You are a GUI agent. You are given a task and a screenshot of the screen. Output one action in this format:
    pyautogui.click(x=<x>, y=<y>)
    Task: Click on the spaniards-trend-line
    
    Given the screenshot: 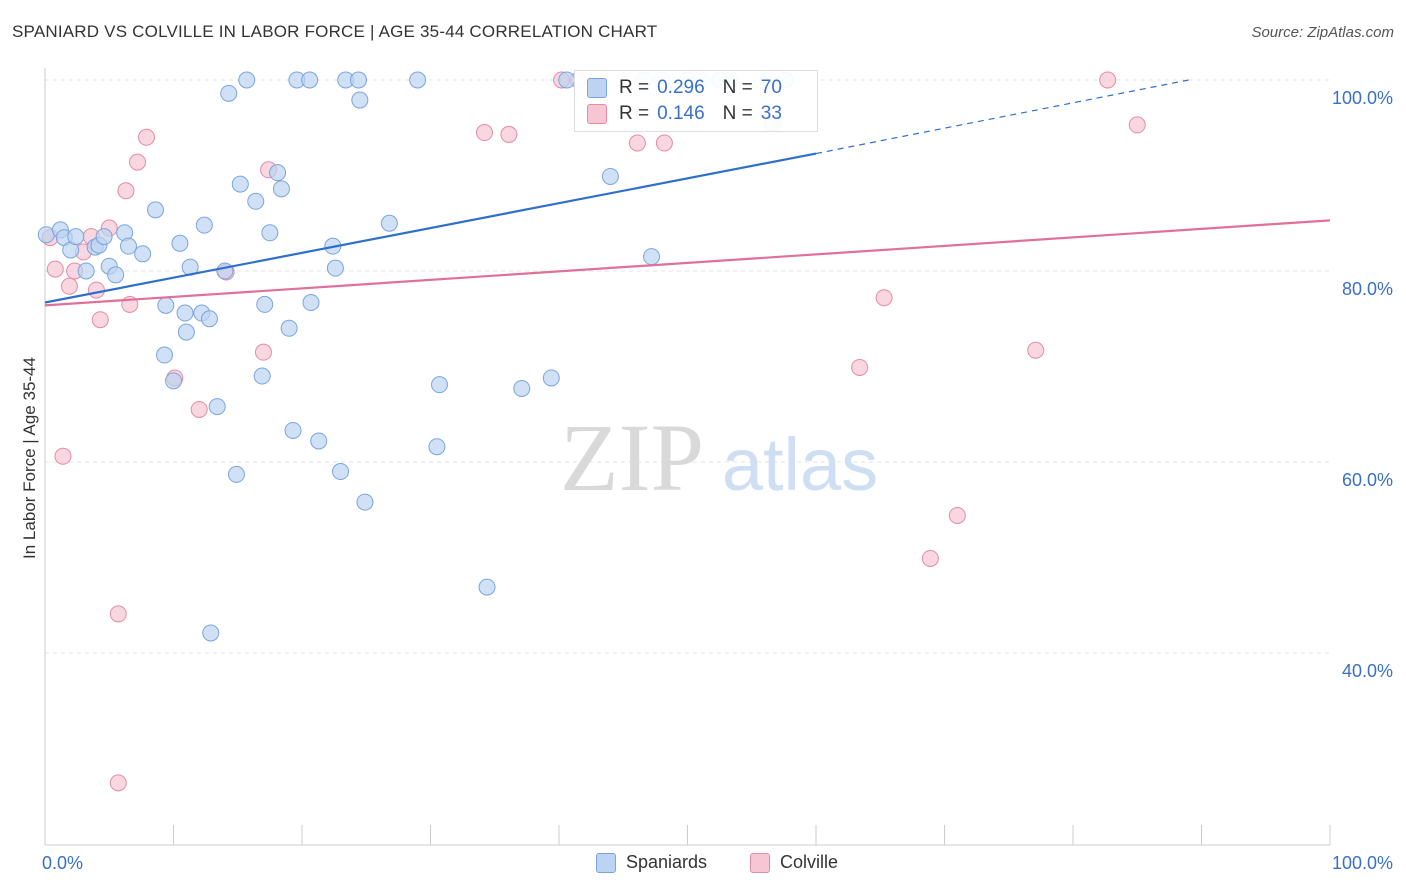 What is the action you would take?
    pyautogui.click(x=430, y=228)
    